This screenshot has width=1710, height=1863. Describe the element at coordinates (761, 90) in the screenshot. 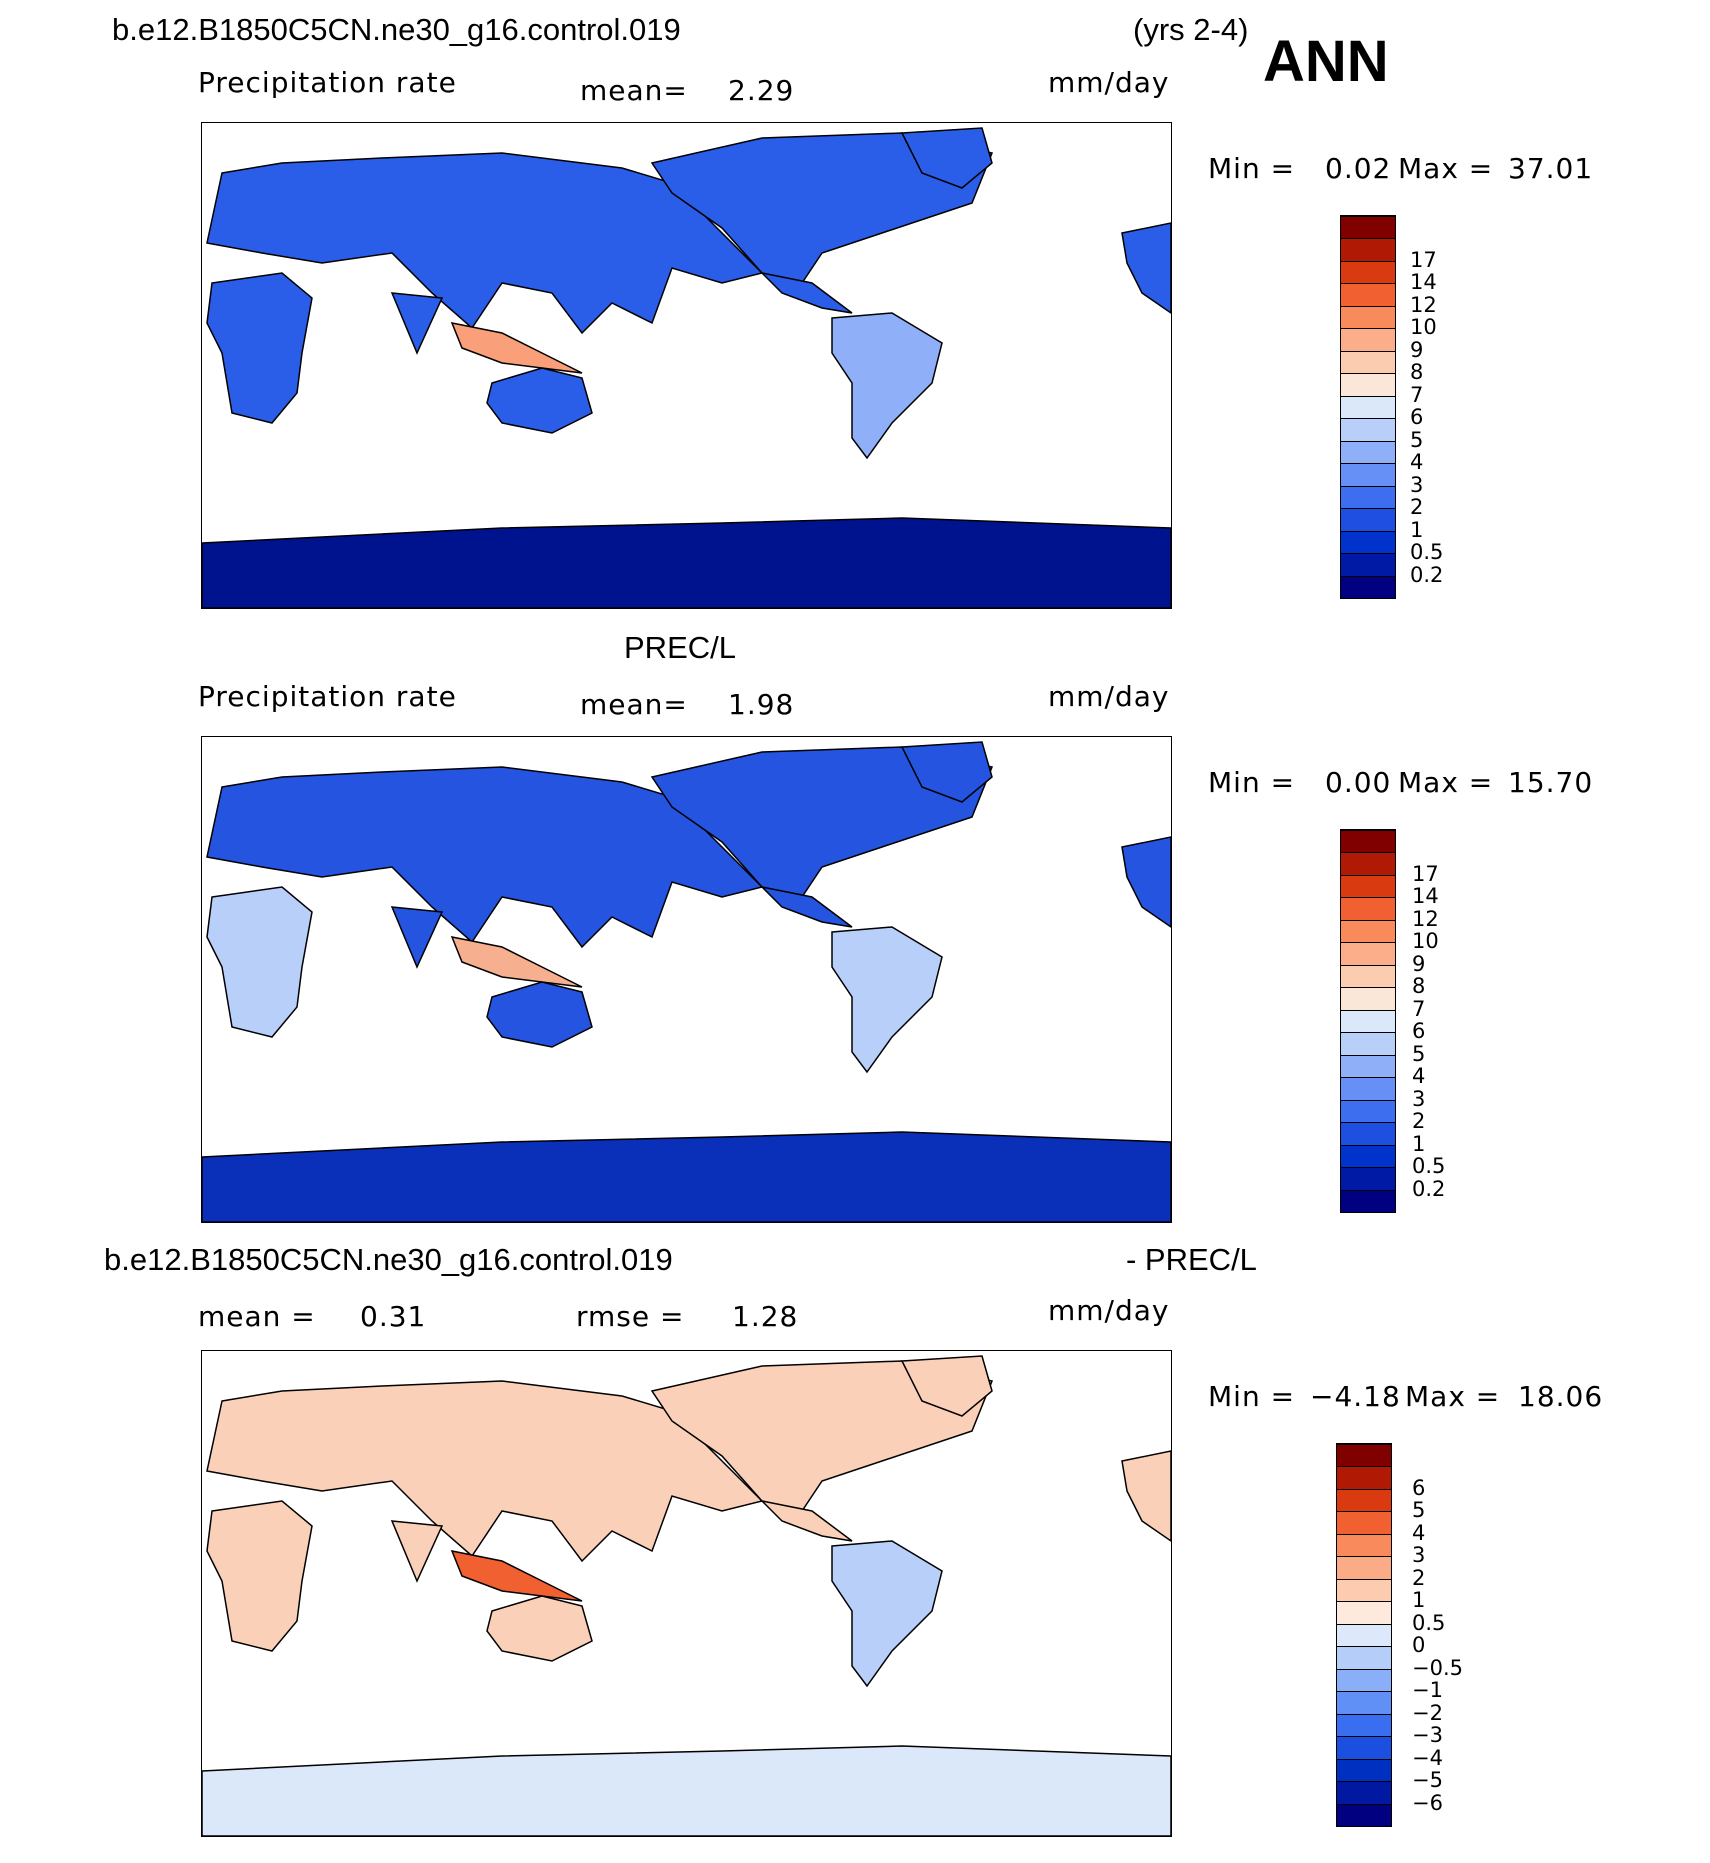

I see `panel1-mean-value: 2.29` at that location.